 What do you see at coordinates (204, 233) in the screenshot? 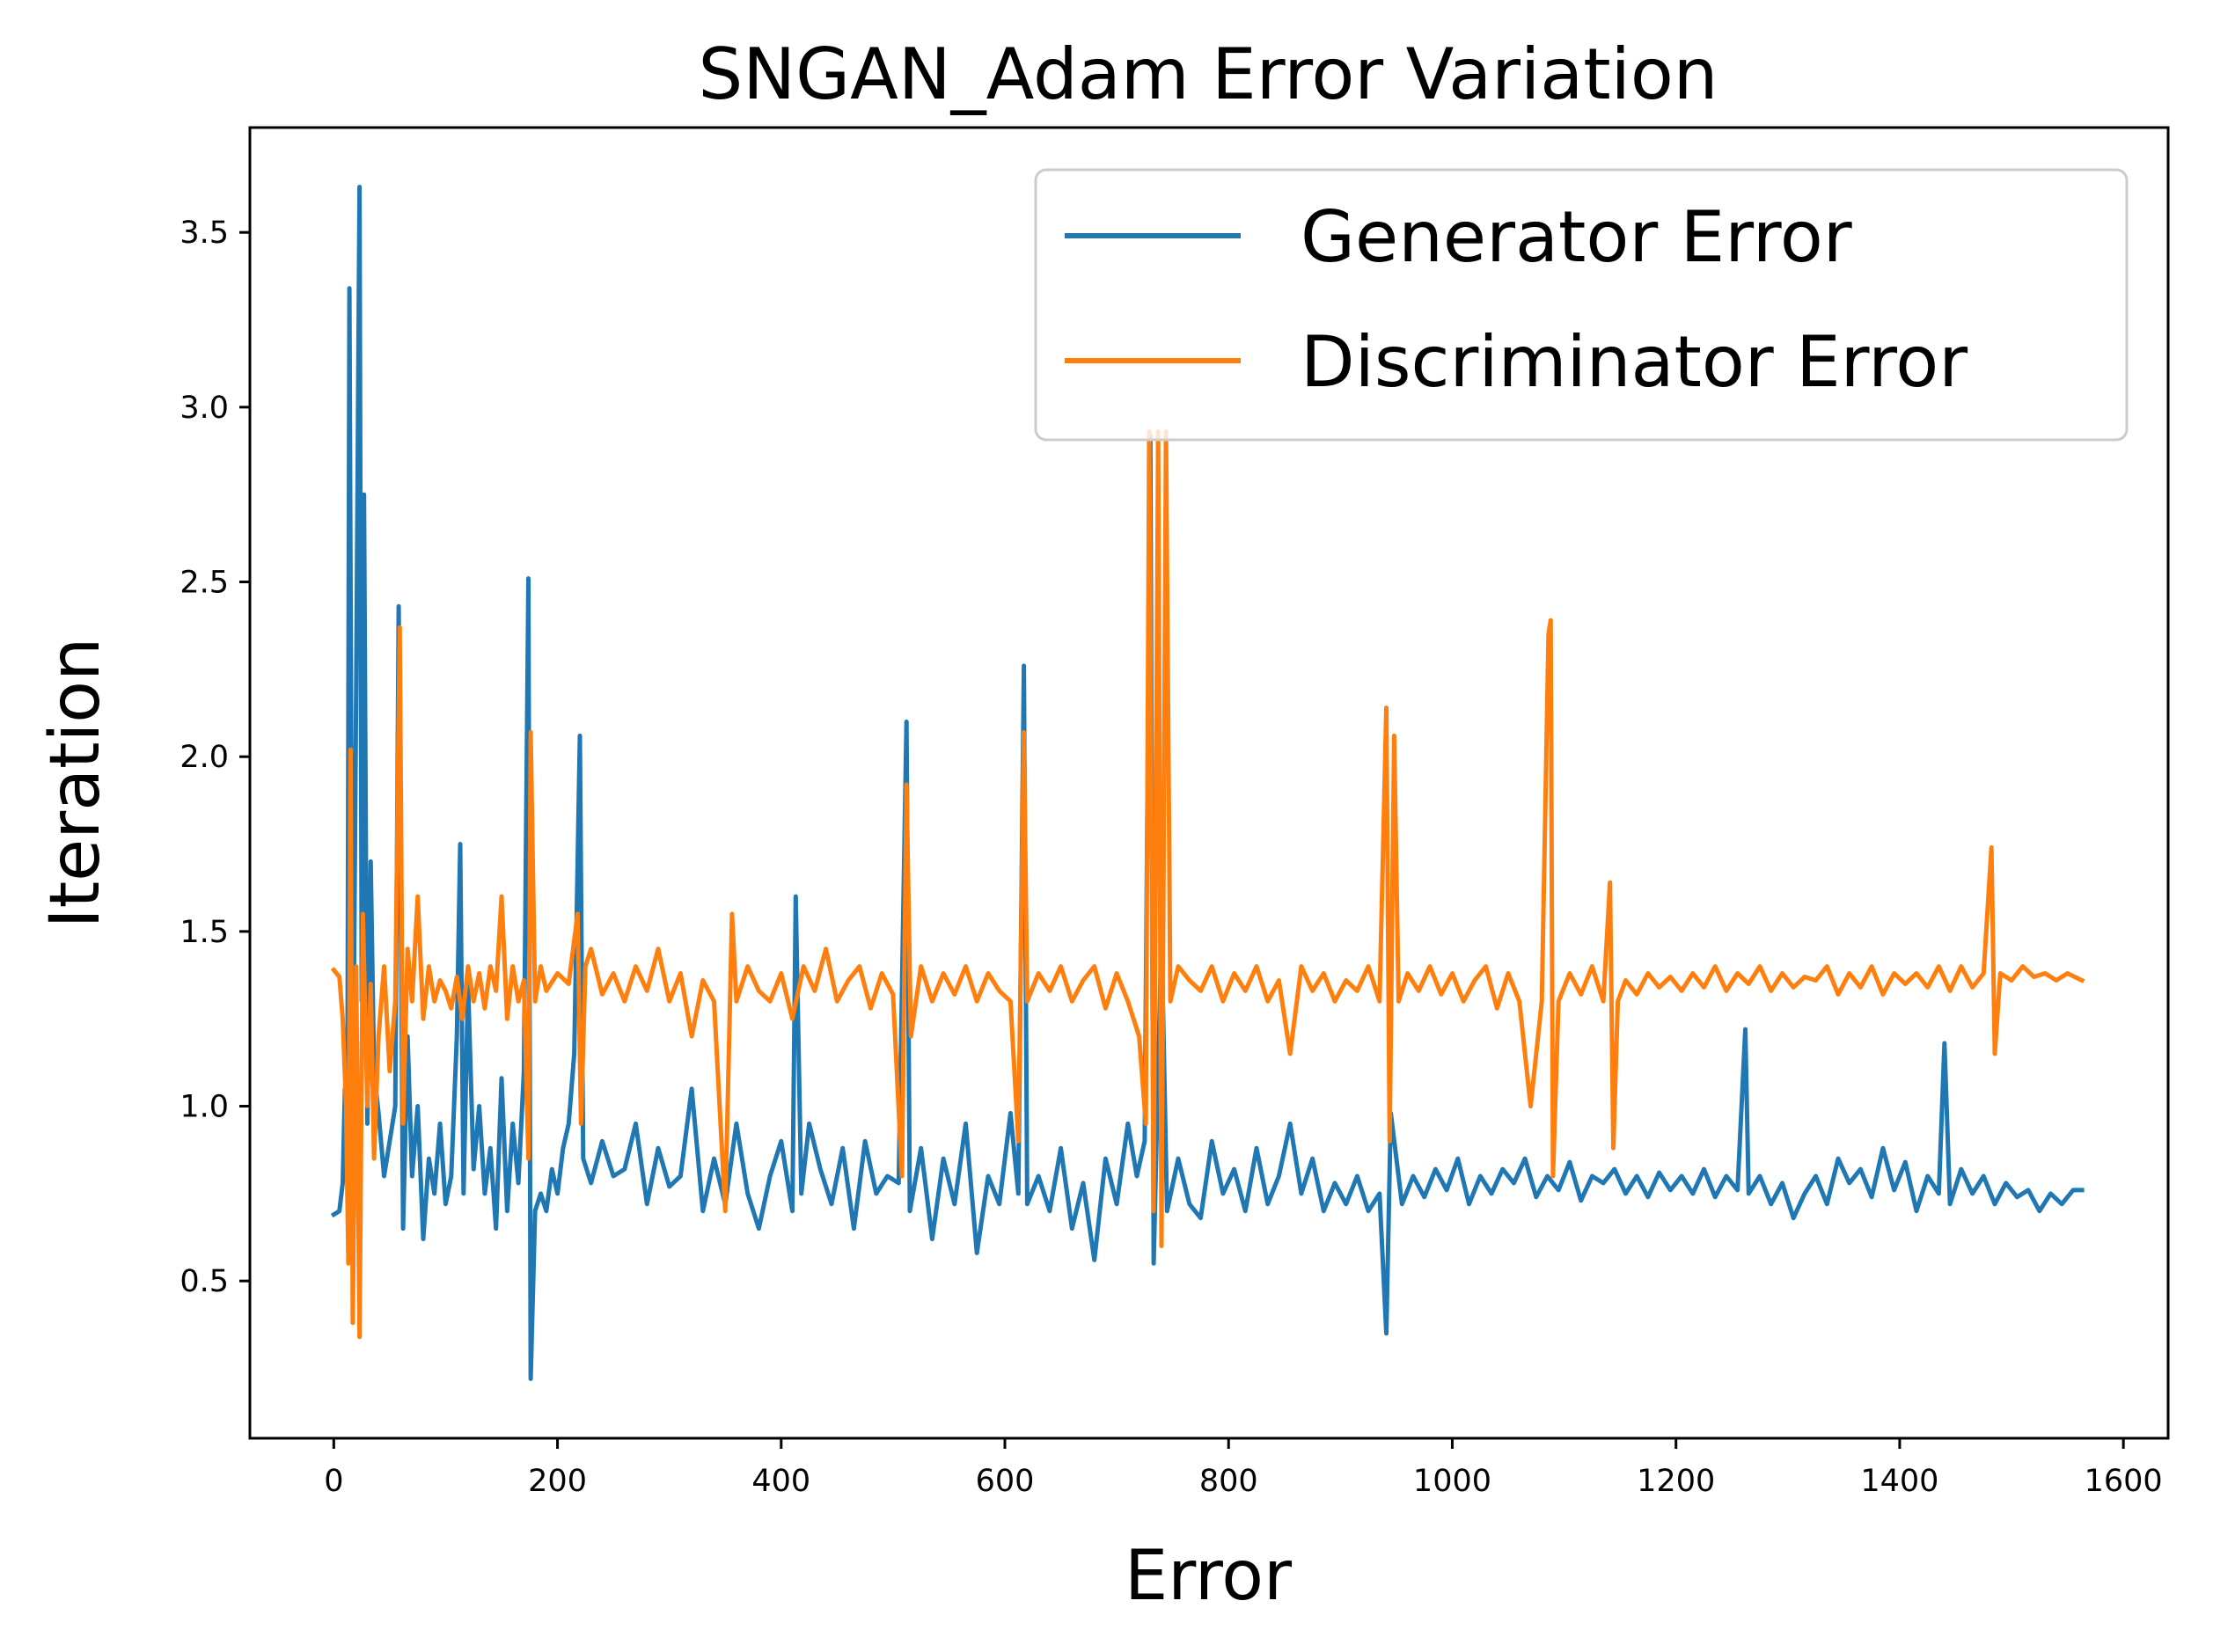
I see `y-tick-label: 3.5` at bounding box center [204, 233].